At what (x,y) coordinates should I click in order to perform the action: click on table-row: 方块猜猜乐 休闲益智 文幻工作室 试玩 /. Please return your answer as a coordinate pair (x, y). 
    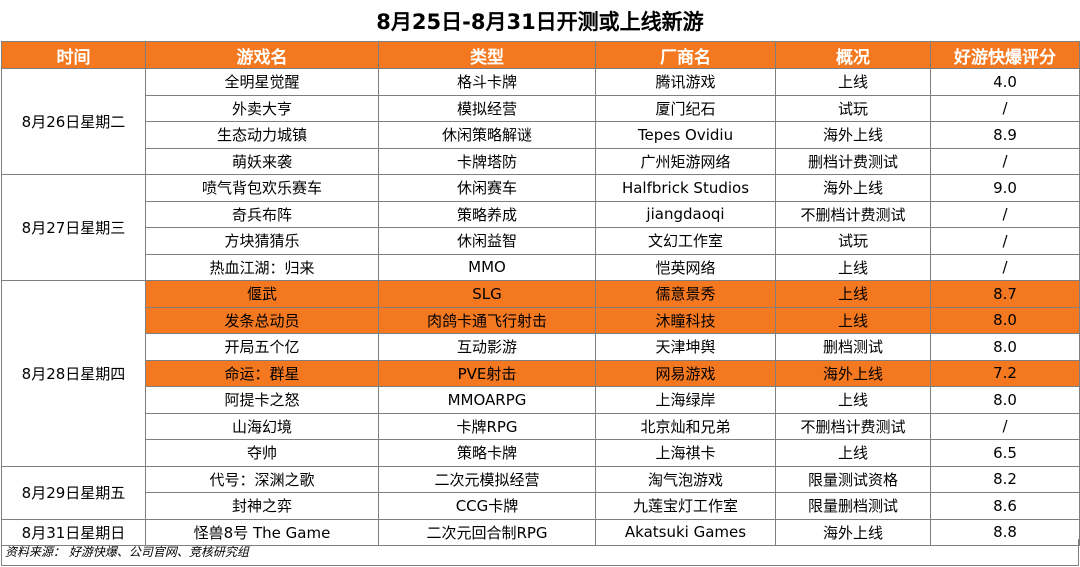
    Looking at the image, I should click on (541, 241).